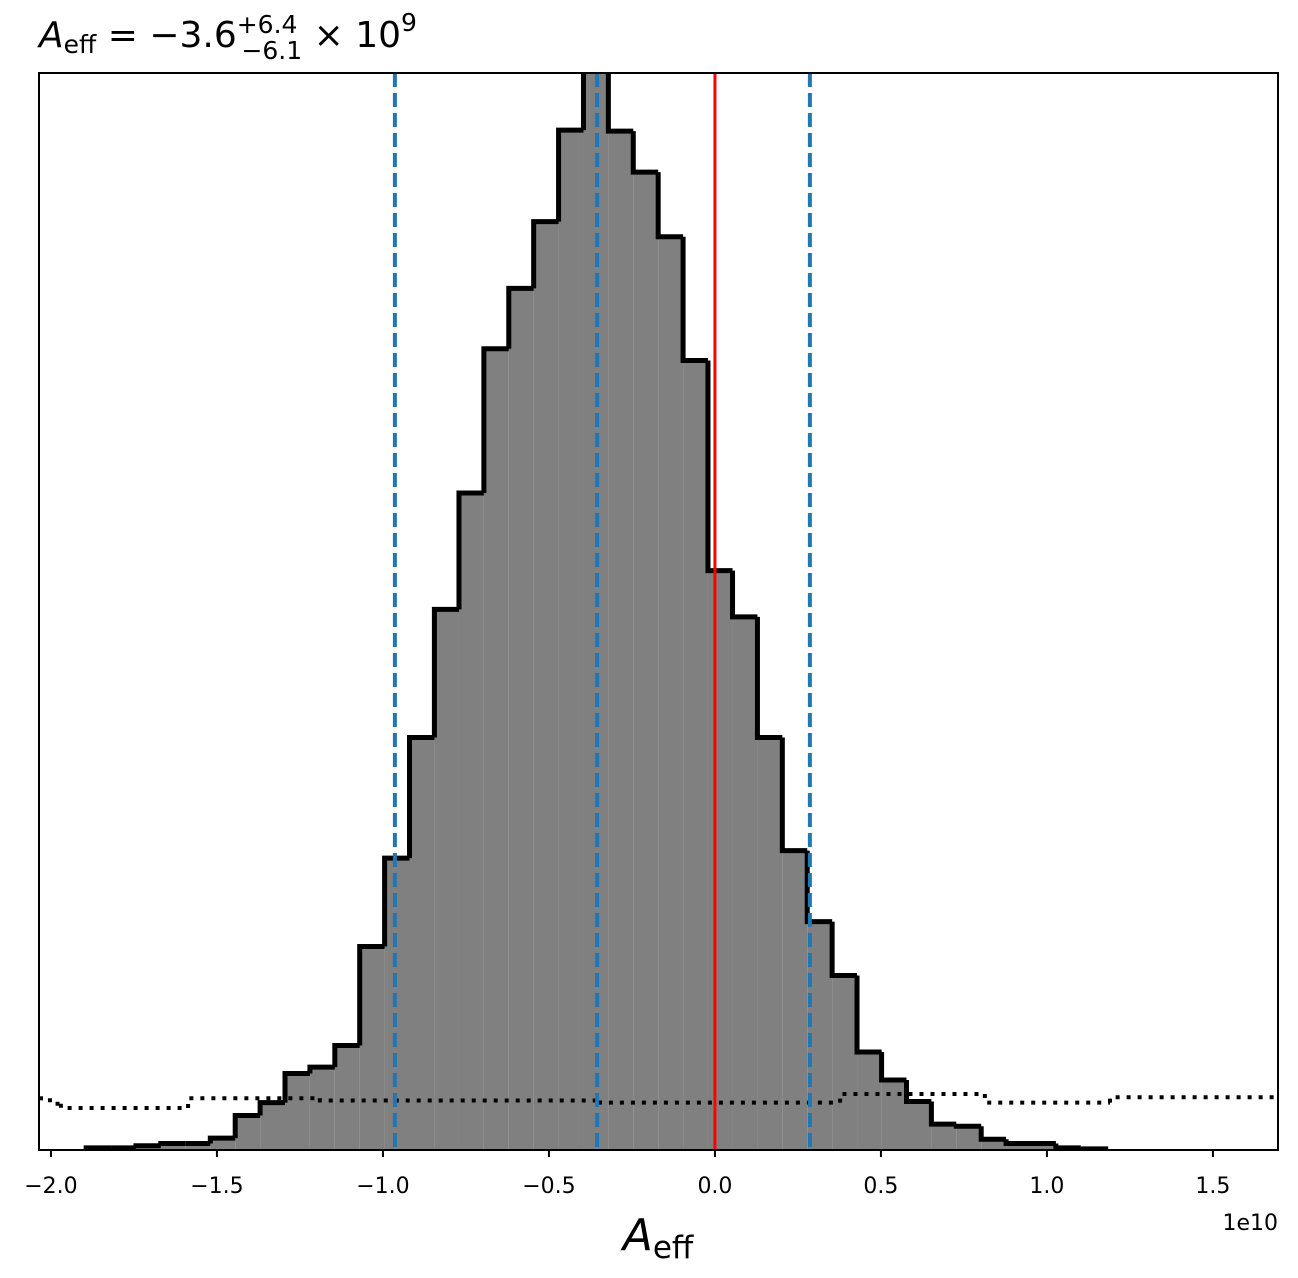  Describe the element at coordinates (714, 1186) in the screenshot. I see `x-tick-label: 0.0` at that location.